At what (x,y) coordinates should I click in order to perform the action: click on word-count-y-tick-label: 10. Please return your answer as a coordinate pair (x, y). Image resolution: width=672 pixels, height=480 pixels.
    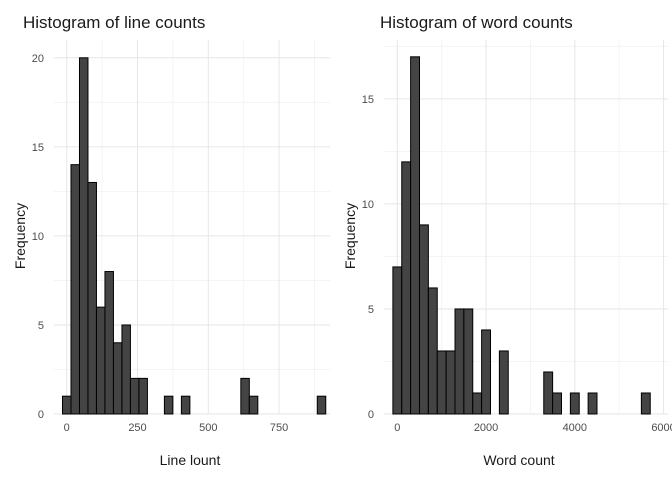
    Looking at the image, I should click on (368, 205).